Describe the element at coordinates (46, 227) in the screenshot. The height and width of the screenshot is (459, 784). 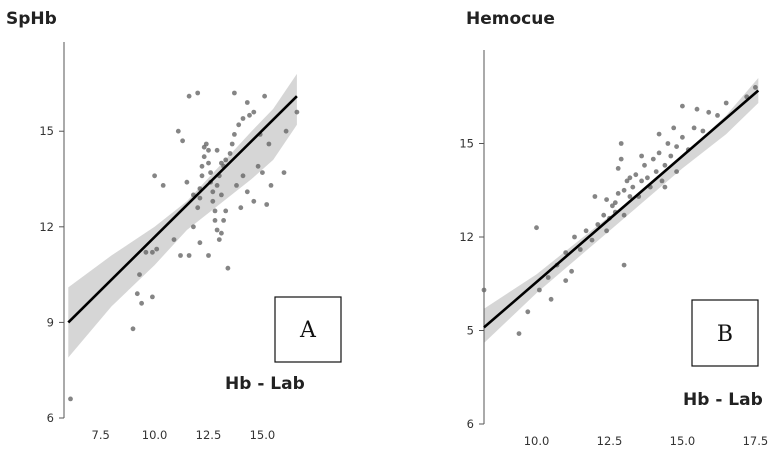
I see `y-tick-label: 12` at that location.